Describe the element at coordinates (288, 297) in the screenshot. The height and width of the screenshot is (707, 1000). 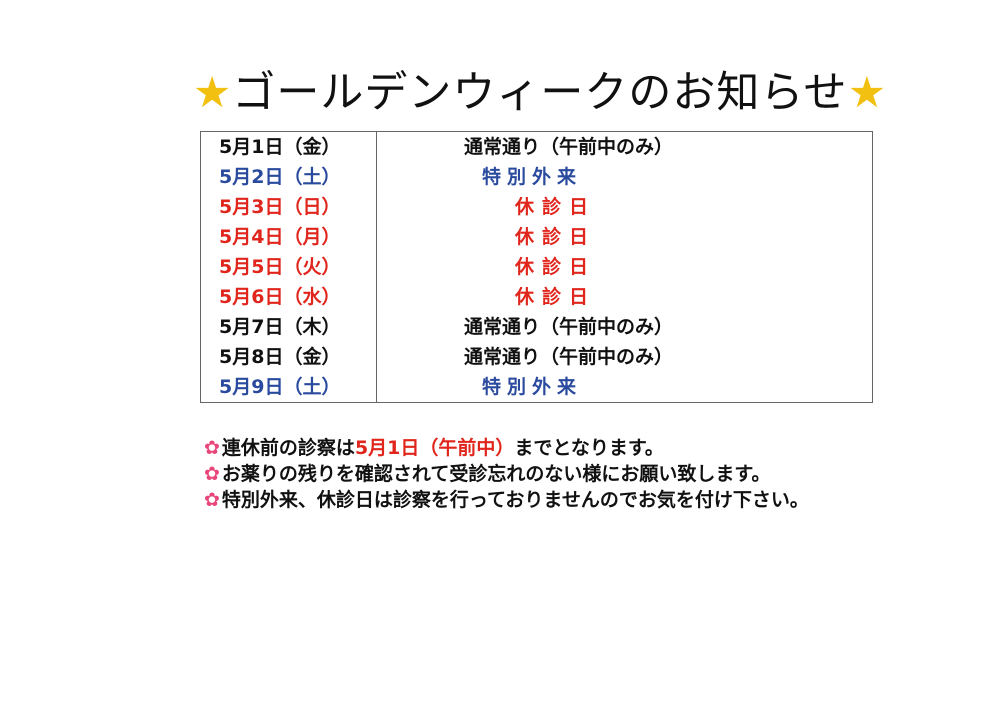
I see `date-cell: 5月6日（水）` at that location.